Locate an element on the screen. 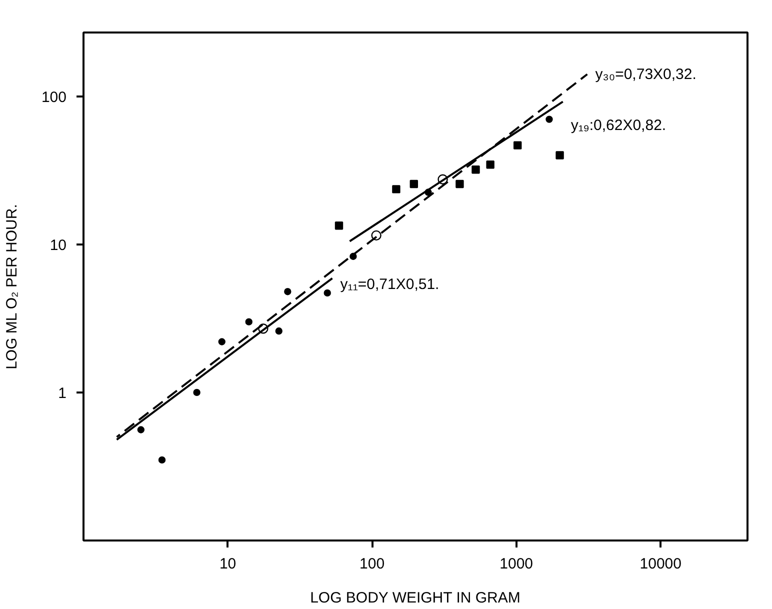 The width and height of the screenshot is (772, 609). x-tick-label: 100 is located at coordinates (372, 564).